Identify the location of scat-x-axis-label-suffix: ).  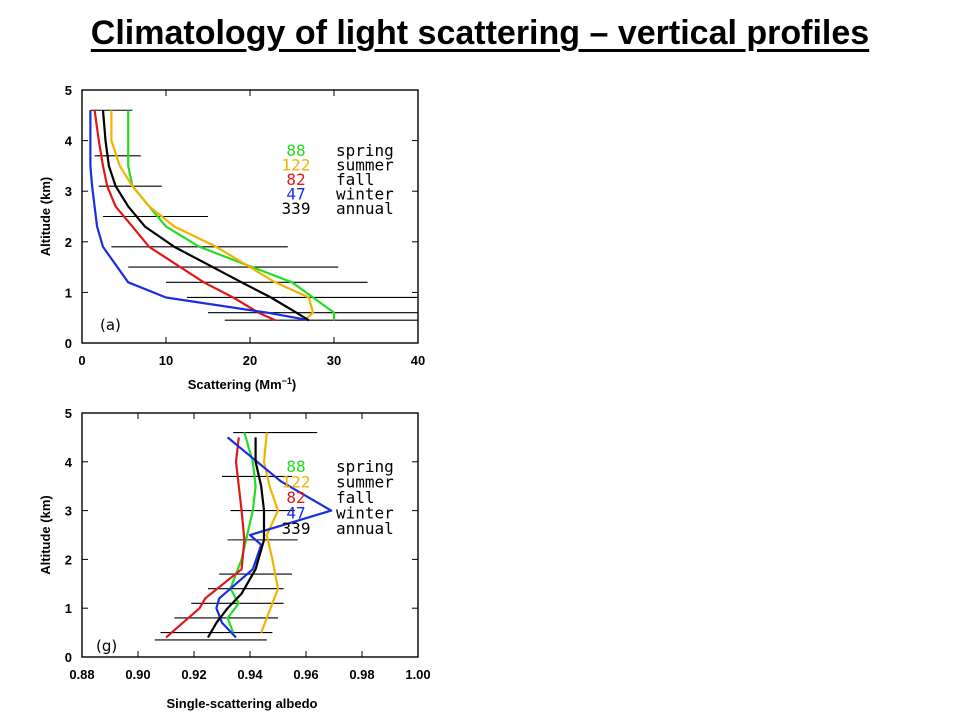
(294, 384).